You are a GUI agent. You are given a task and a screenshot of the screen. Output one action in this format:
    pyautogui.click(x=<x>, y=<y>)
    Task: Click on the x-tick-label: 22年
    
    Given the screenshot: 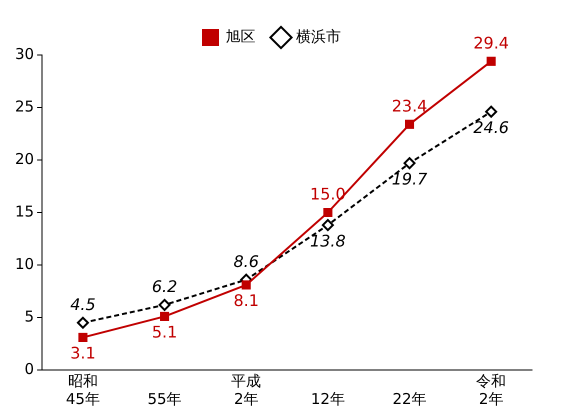 What is the action you would take?
    pyautogui.click(x=409, y=399)
    